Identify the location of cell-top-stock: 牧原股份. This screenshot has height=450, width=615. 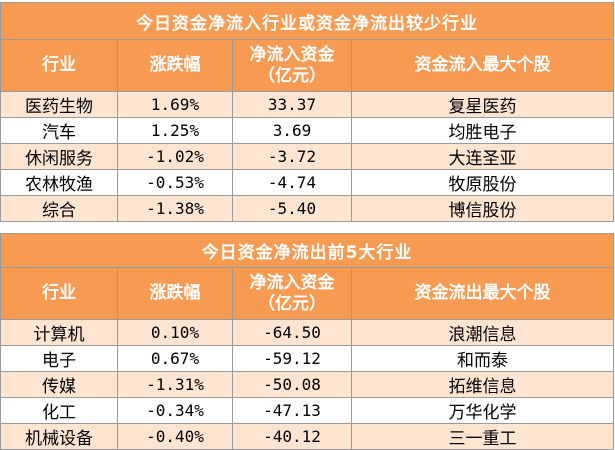
(482, 182).